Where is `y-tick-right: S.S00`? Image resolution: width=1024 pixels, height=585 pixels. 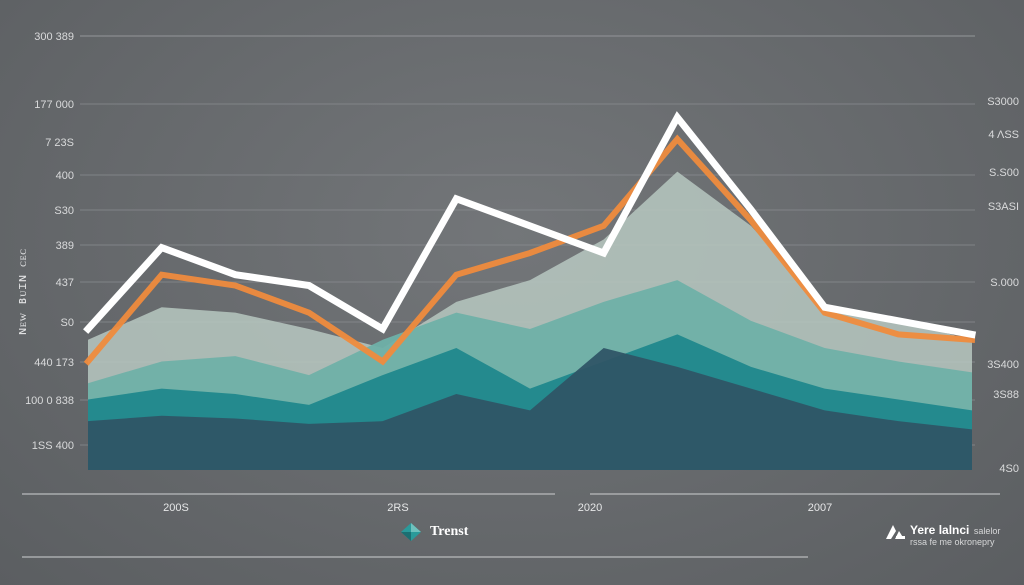
y-tick-right: S.S00 is located at coordinates (1004, 173).